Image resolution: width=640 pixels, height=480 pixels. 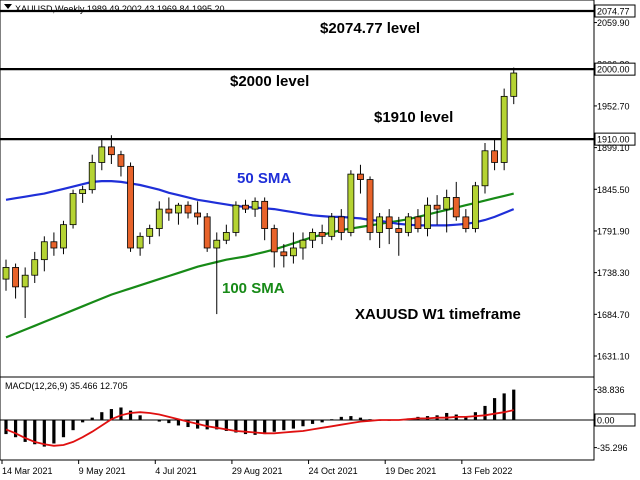 I want to click on price-tick-label: 1631.10, so click(x=613, y=357).